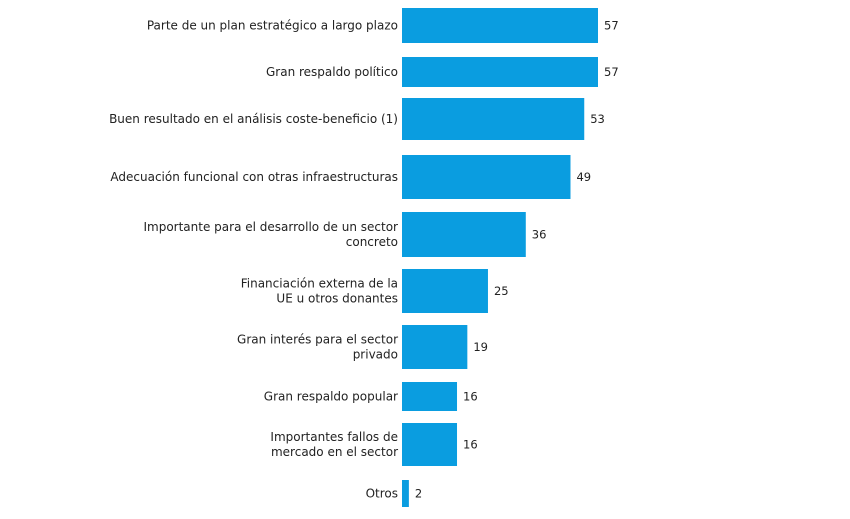  What do you see at coordinates (470, 397) in the screenshot?
I see `value-label-8: 16` at bounding box center [470, 397].